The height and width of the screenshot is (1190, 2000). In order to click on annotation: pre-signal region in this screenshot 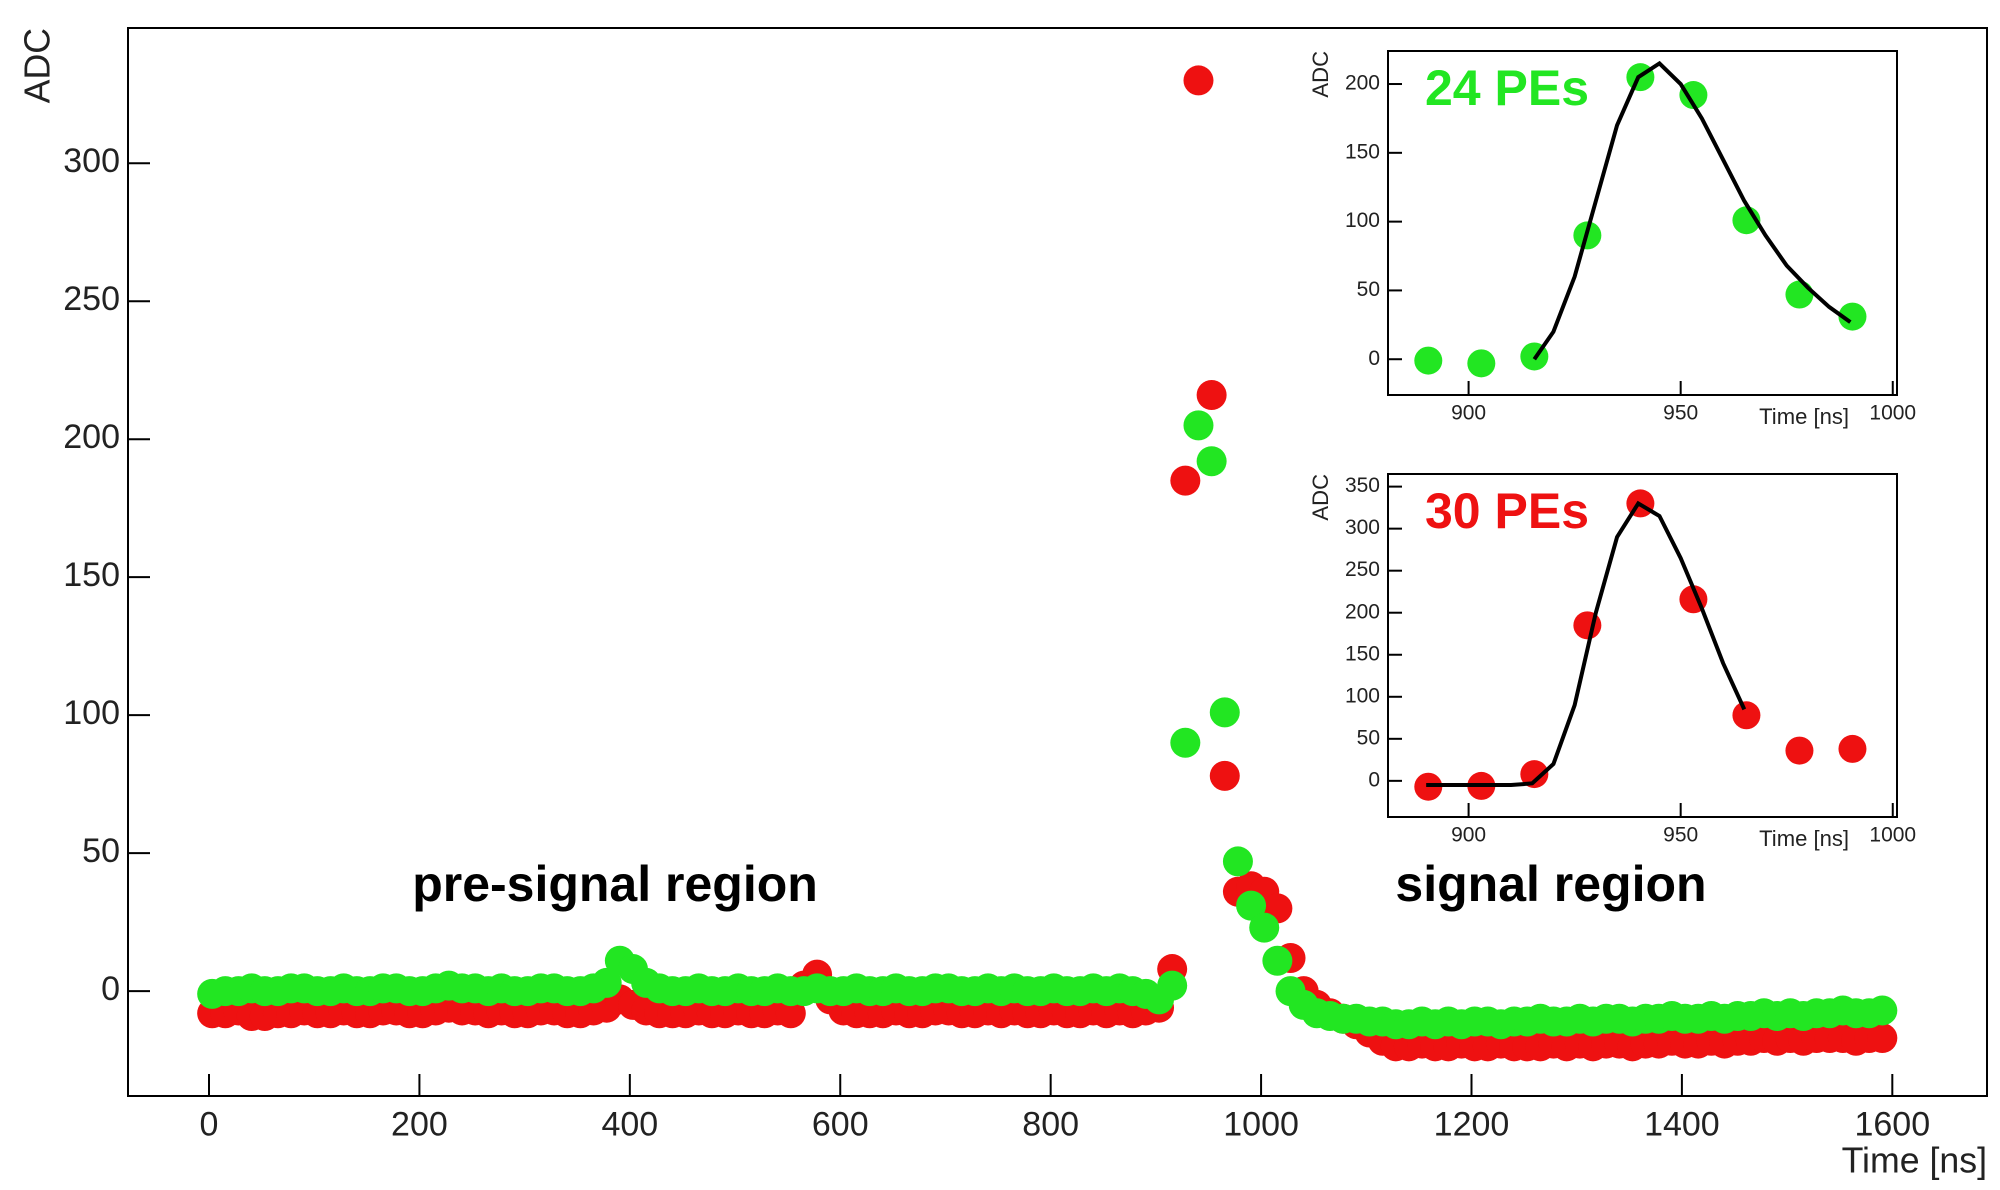, I will do `click(615, 884)`.